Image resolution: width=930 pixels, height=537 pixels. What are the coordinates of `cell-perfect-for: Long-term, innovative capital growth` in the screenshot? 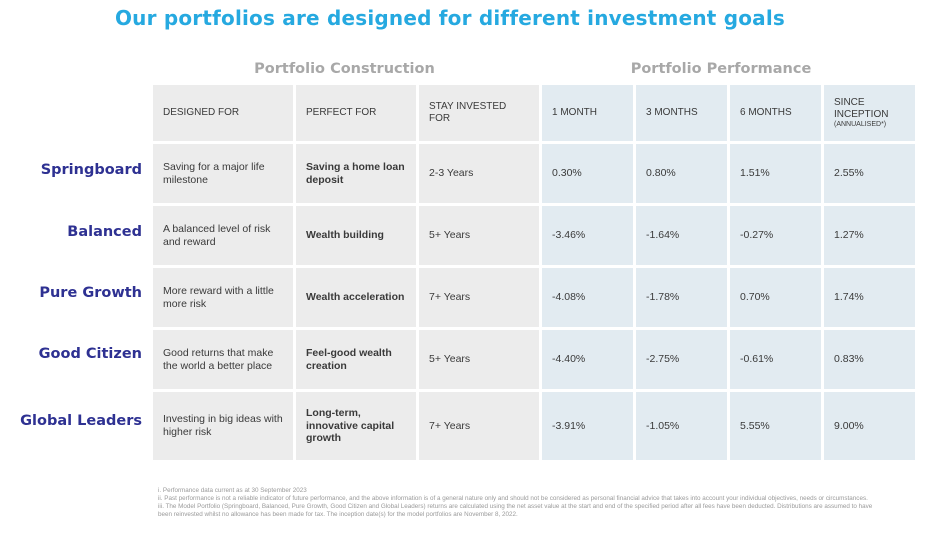 It's located at (356, 426).